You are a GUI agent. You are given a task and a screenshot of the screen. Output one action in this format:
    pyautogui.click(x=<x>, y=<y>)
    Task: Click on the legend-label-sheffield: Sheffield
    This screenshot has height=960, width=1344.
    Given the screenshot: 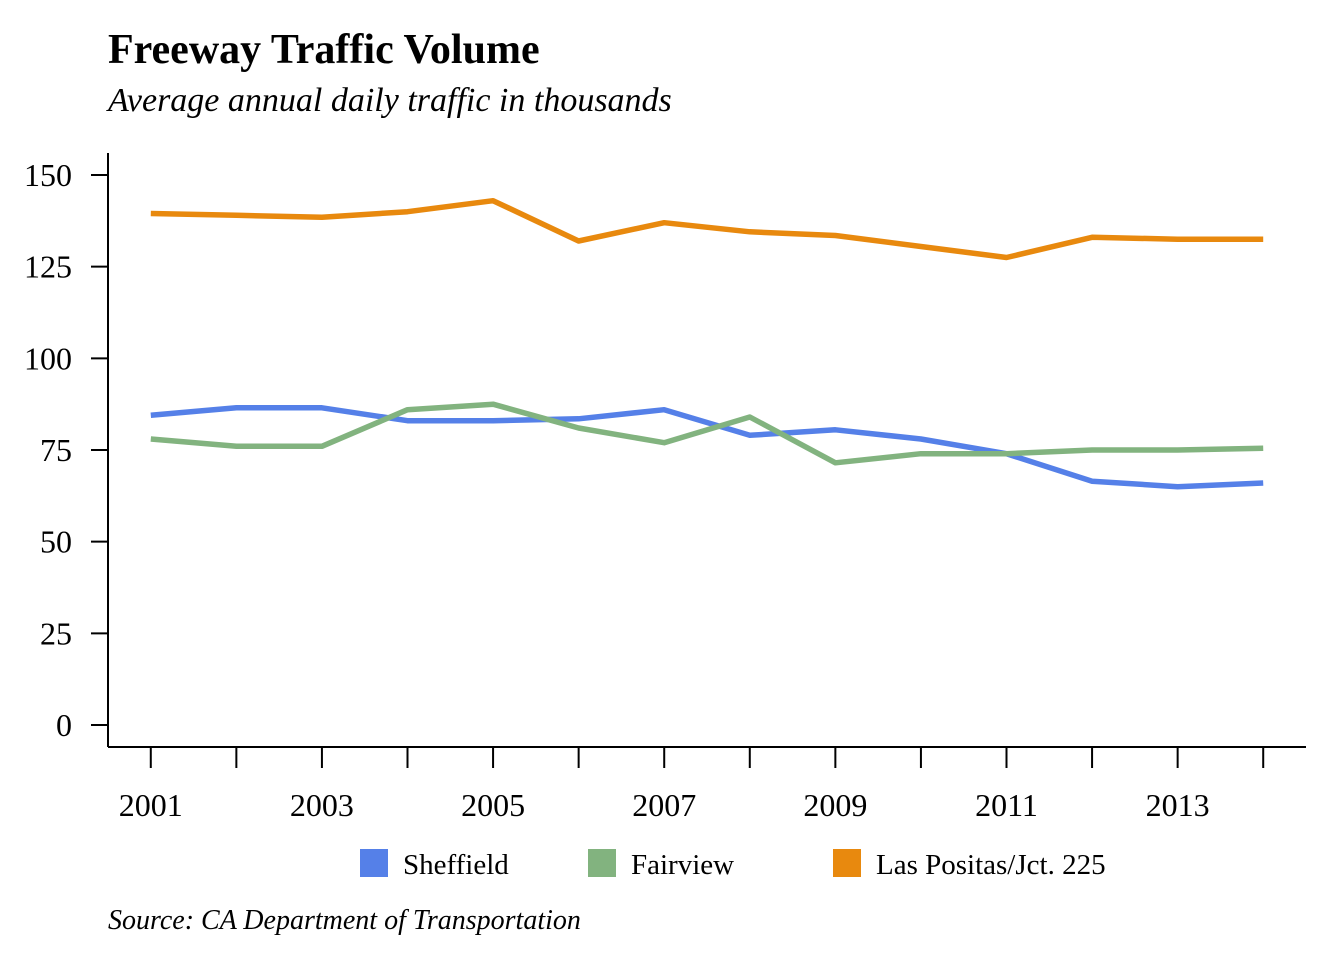 What is the action you would take?
    pyautogui.click(x=456, y=865)
    